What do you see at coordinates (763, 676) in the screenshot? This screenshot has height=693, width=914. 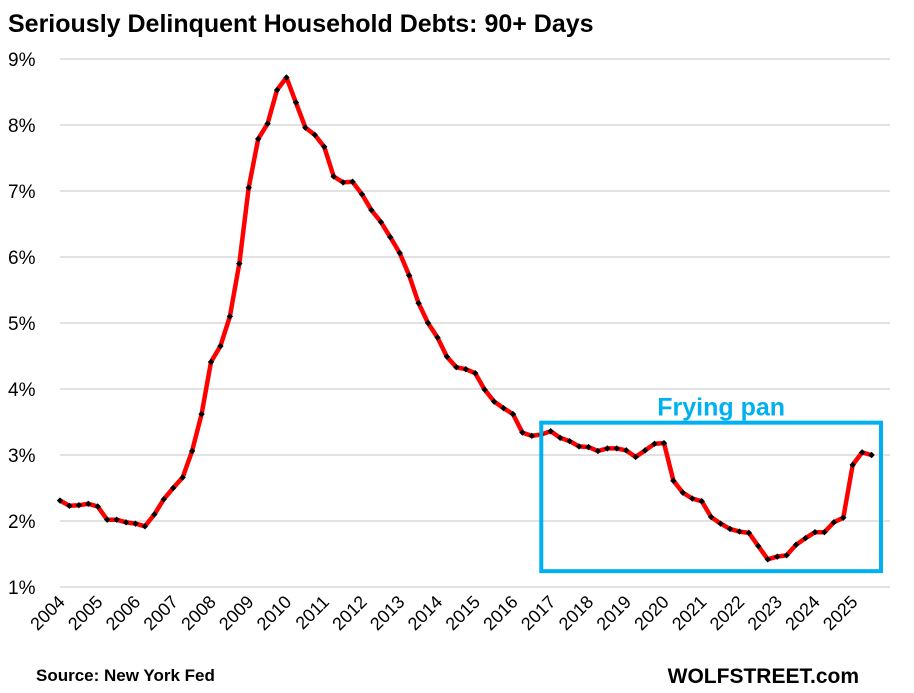 I see `brand-label: WOLFSTREET.com` at bounding box center [763, 676].